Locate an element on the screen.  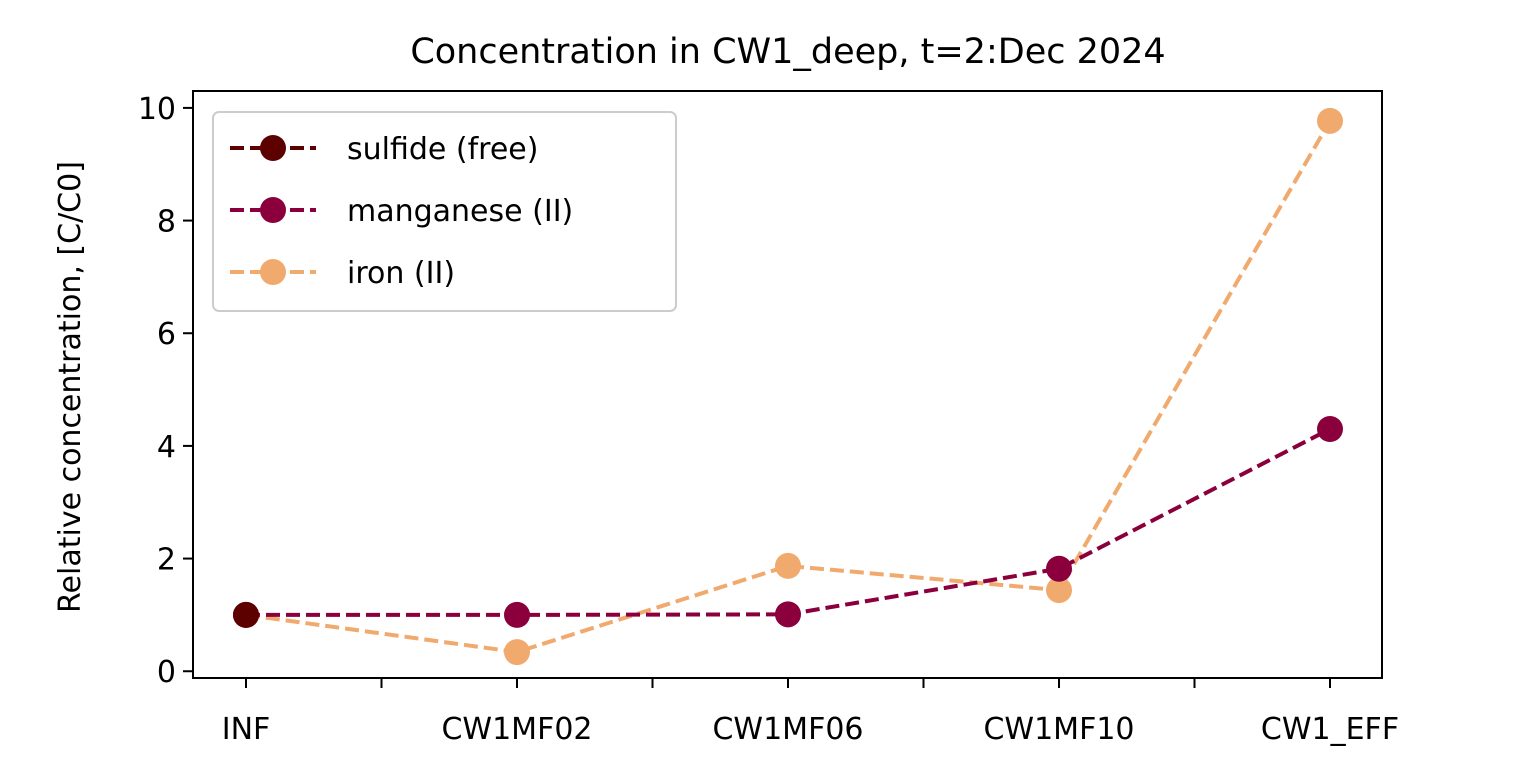
data-point-manganese-ii-cw1-eff is located at coordinates (1330, 429).